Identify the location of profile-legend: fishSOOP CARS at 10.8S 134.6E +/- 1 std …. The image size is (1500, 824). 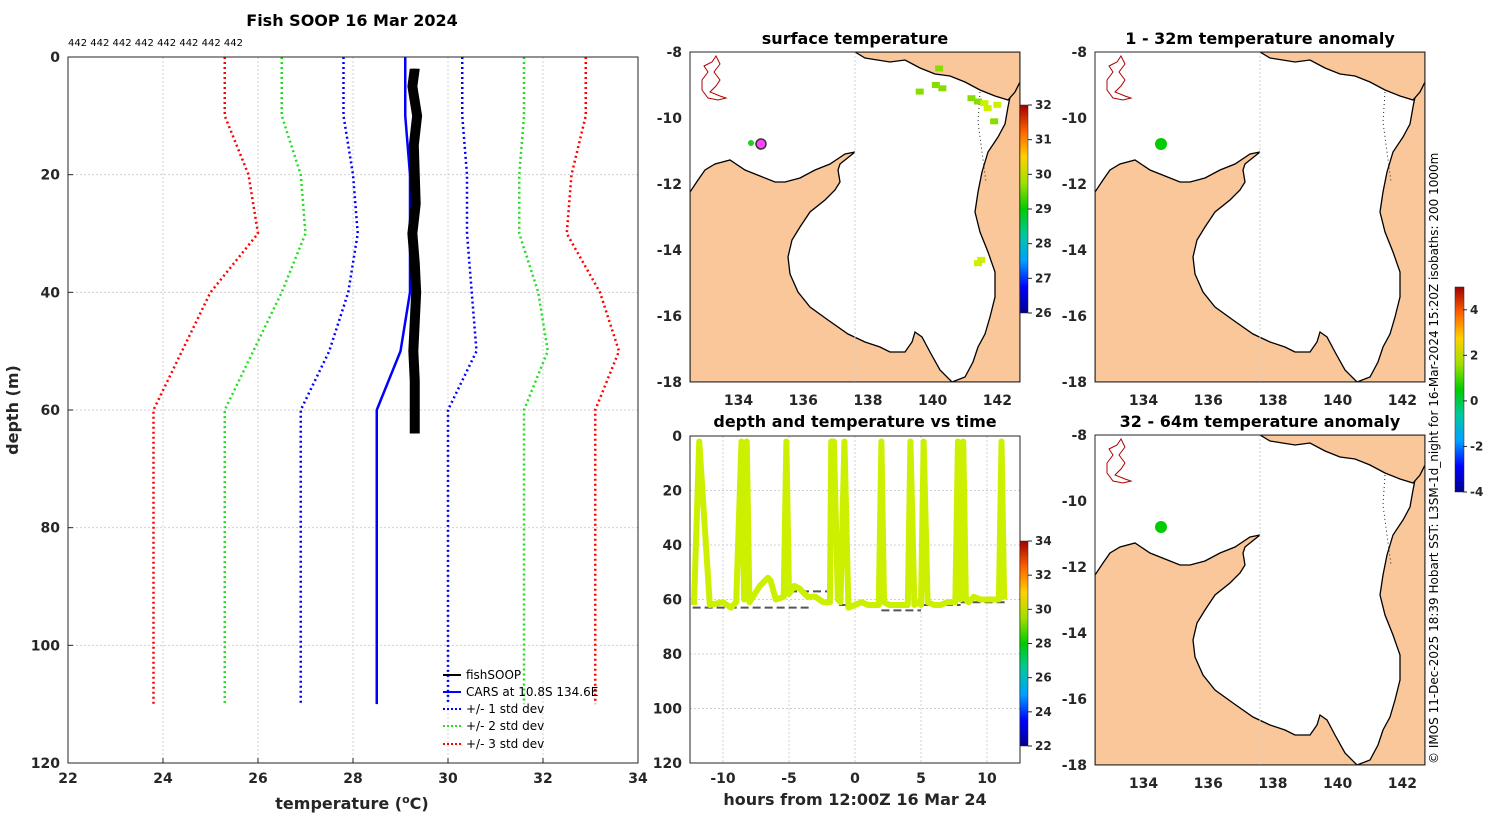
(520, 709).